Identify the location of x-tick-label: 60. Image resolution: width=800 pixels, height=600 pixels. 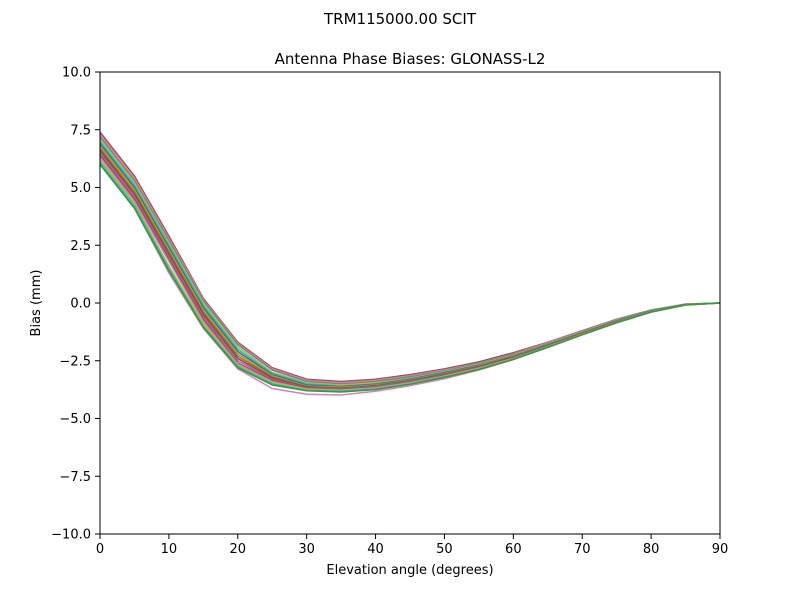
(513, 549).